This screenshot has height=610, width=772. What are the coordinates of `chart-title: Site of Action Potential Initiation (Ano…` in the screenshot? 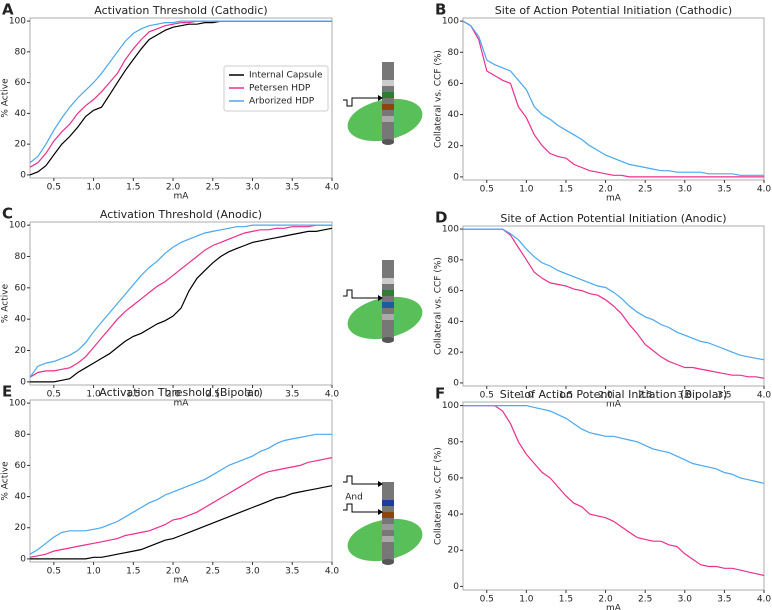 It's located at (613, 218).